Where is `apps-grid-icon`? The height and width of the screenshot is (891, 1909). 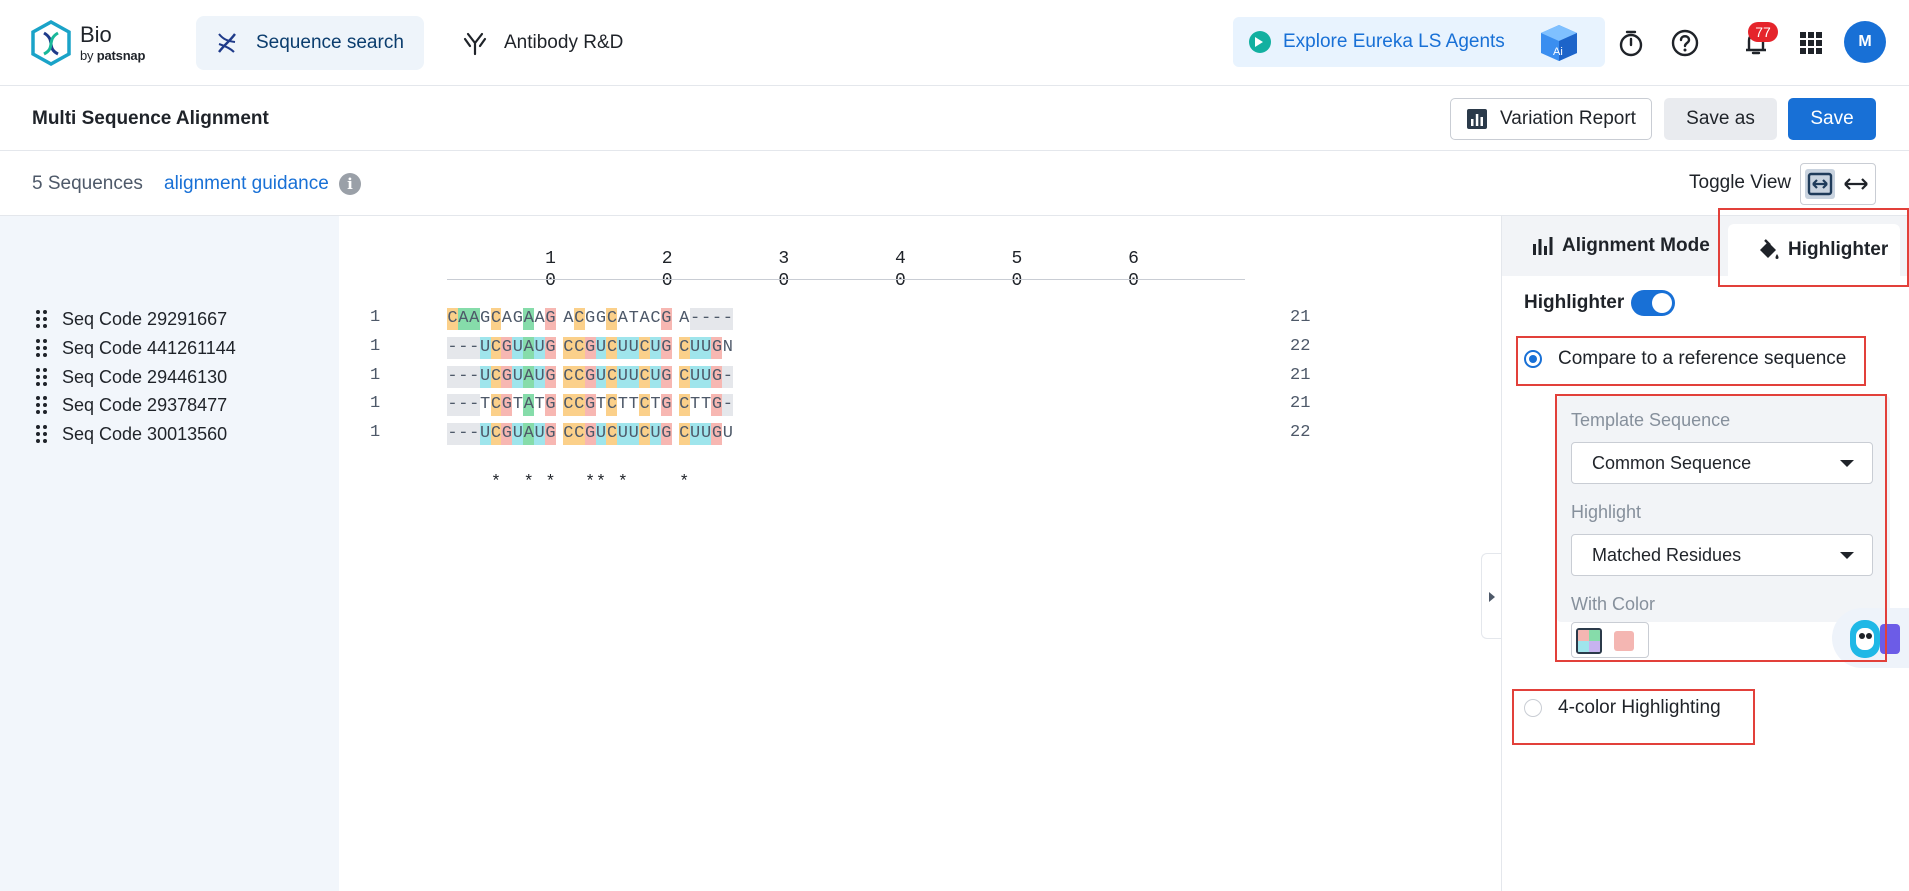 apps-grid-icon is located at coordinates (1811, 43).